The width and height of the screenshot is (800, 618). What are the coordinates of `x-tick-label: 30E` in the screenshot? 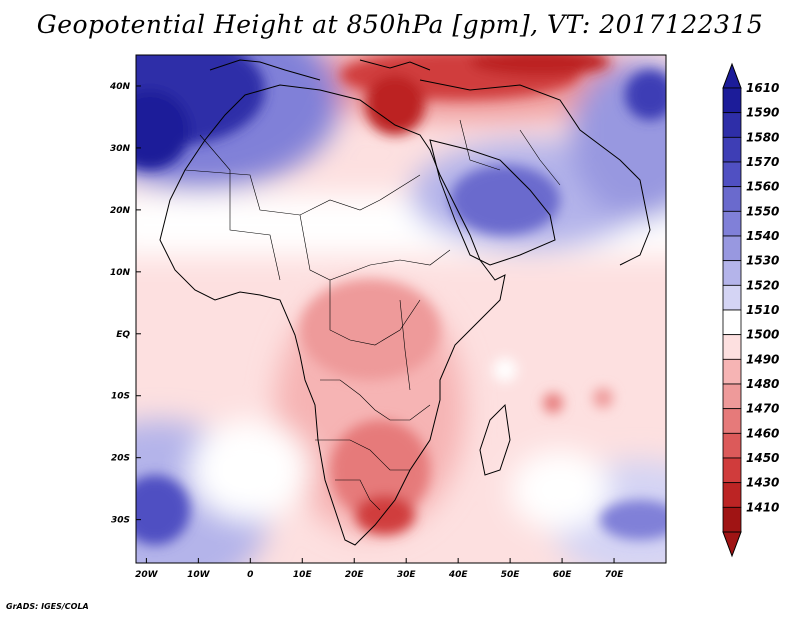 It's located at (407, 575).